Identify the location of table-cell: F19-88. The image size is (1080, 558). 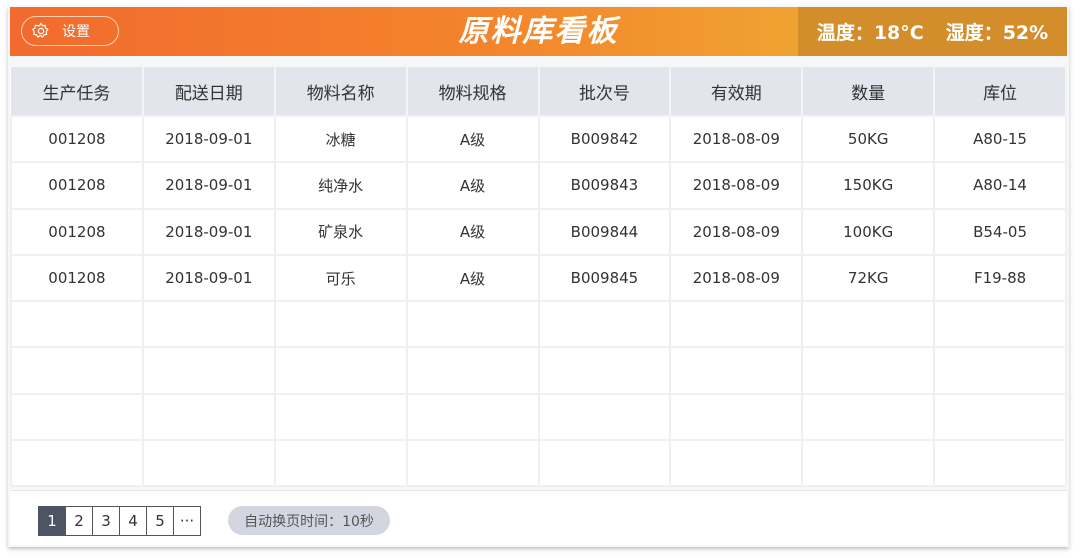
(1000, 278).